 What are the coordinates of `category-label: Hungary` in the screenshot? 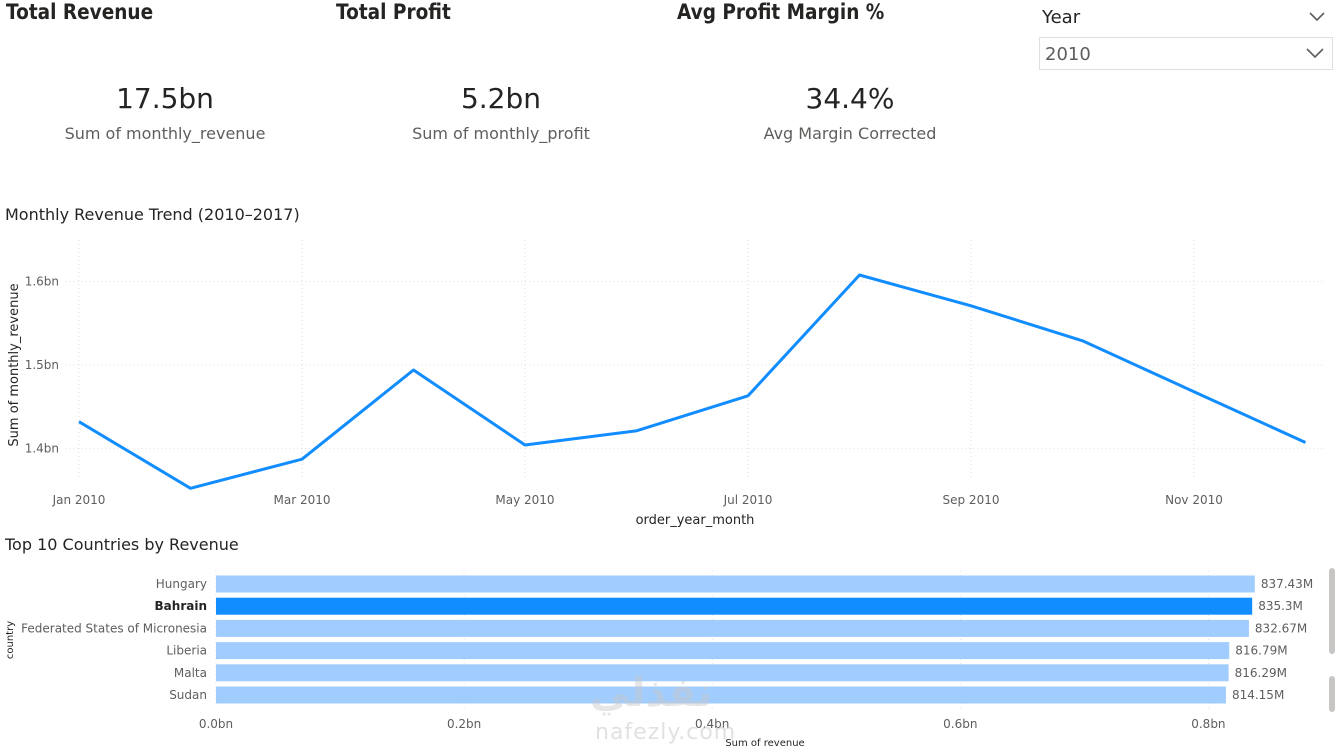 It's located at (181, 584).